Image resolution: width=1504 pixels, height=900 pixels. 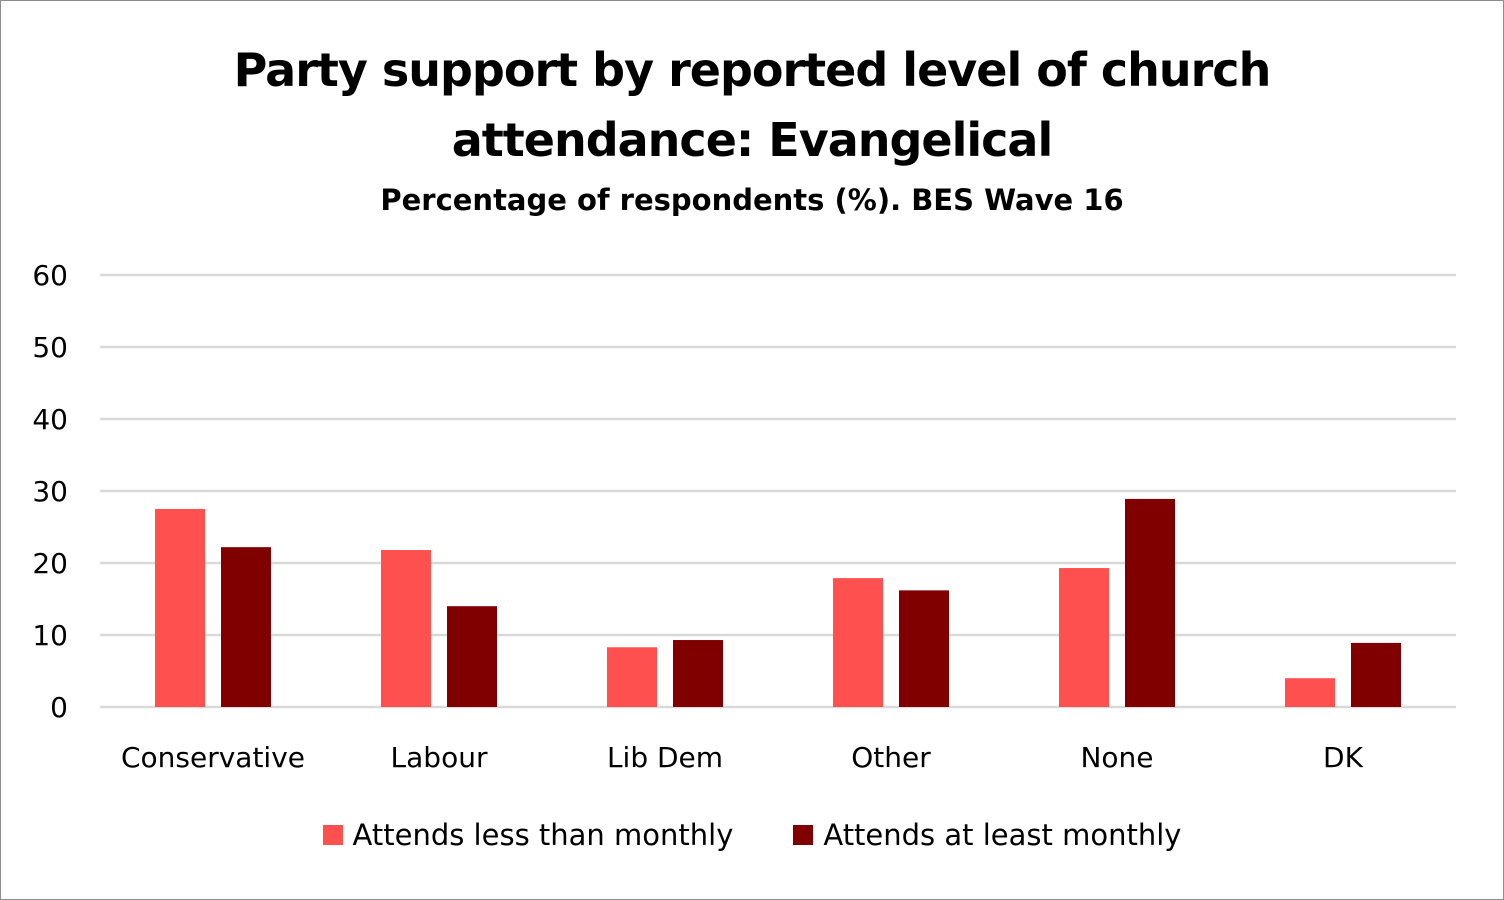 What do you see at coordinates (858, 642) in the screenshot?
I see `bar-less-than-monthly-other` at bounding box center [858, 642].